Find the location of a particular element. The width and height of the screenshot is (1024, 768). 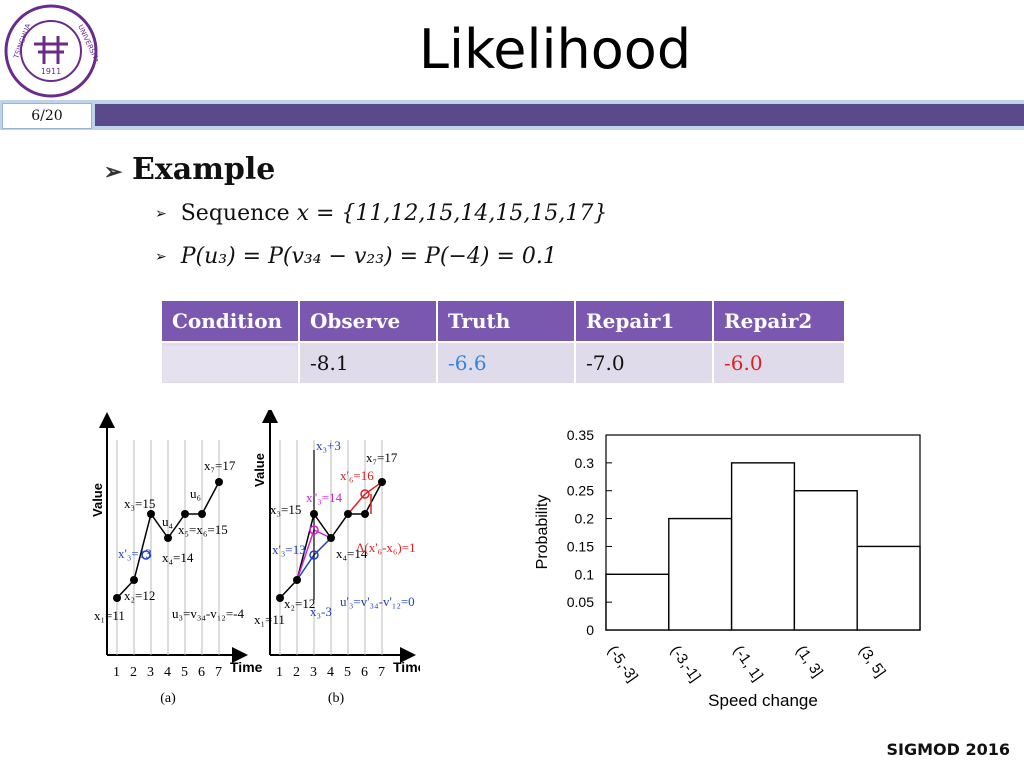

header-repair1: Repair1 is located at coordinates (644, 321).